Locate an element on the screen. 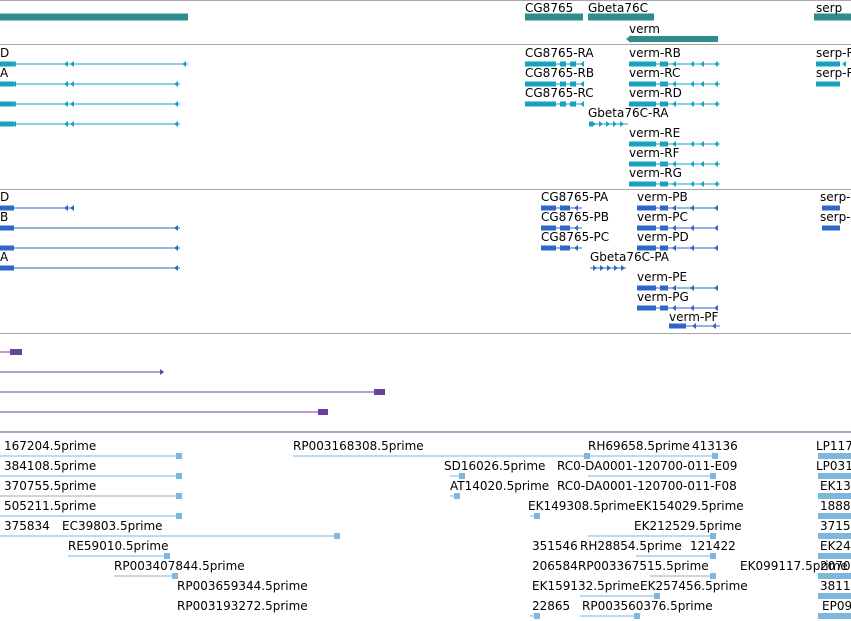 This screenshot has height=621, width=851. transcripts-label: serp-R is located at coordinates (833, 73).